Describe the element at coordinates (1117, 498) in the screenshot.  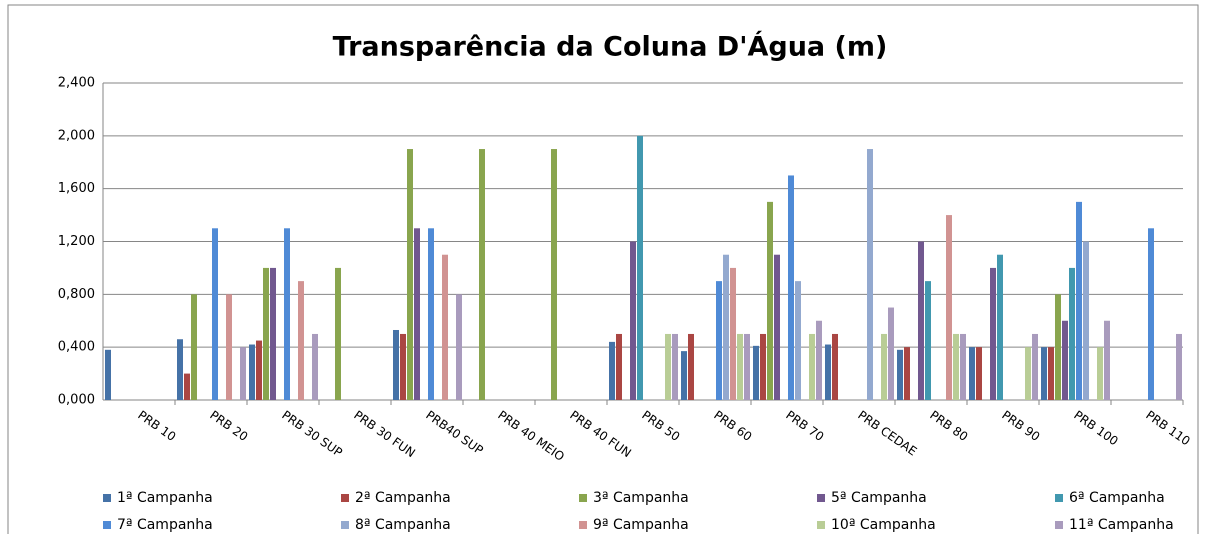
I see `legend-label: 6ª Campanha` at that location.